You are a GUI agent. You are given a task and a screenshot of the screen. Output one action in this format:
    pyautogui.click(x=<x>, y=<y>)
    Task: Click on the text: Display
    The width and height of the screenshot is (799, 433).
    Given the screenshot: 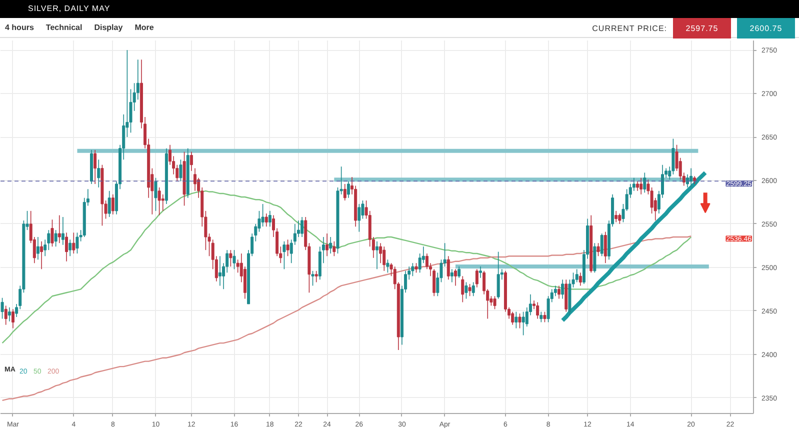 What is the action you would take?
    pyautogui.click(x=108, y=27)
    